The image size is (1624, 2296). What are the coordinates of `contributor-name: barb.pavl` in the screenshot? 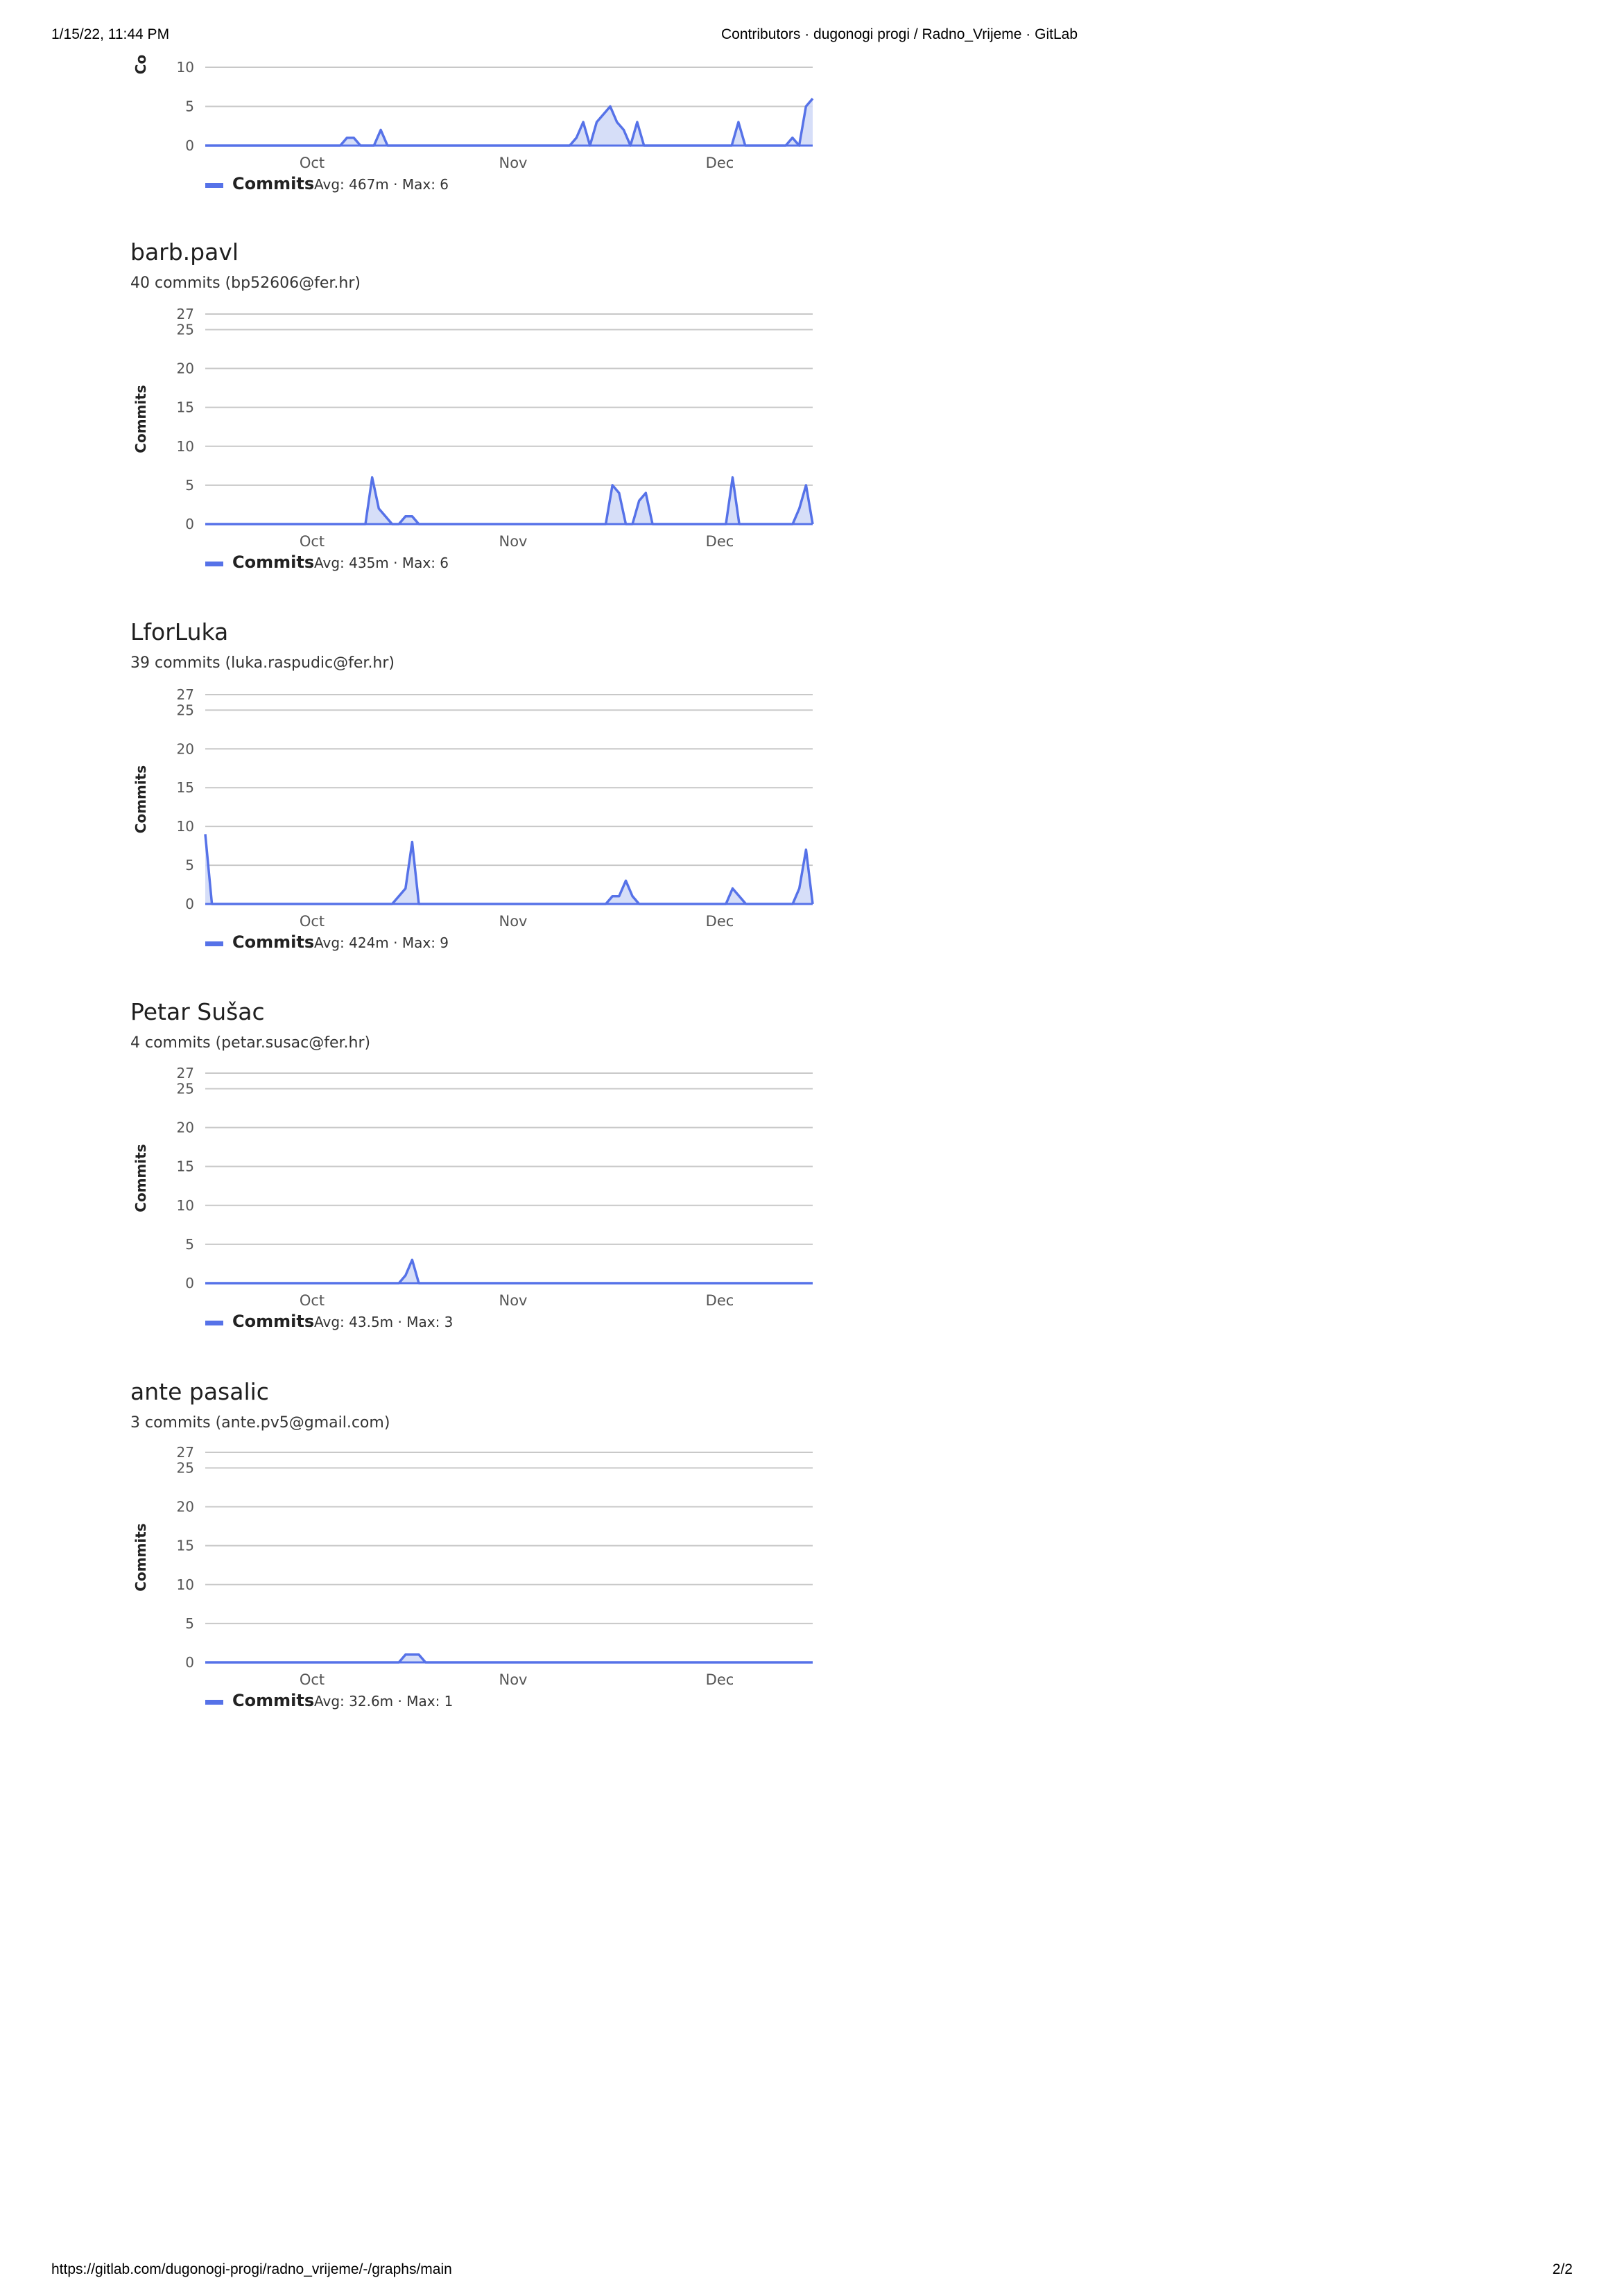 It's located at (185, 252).